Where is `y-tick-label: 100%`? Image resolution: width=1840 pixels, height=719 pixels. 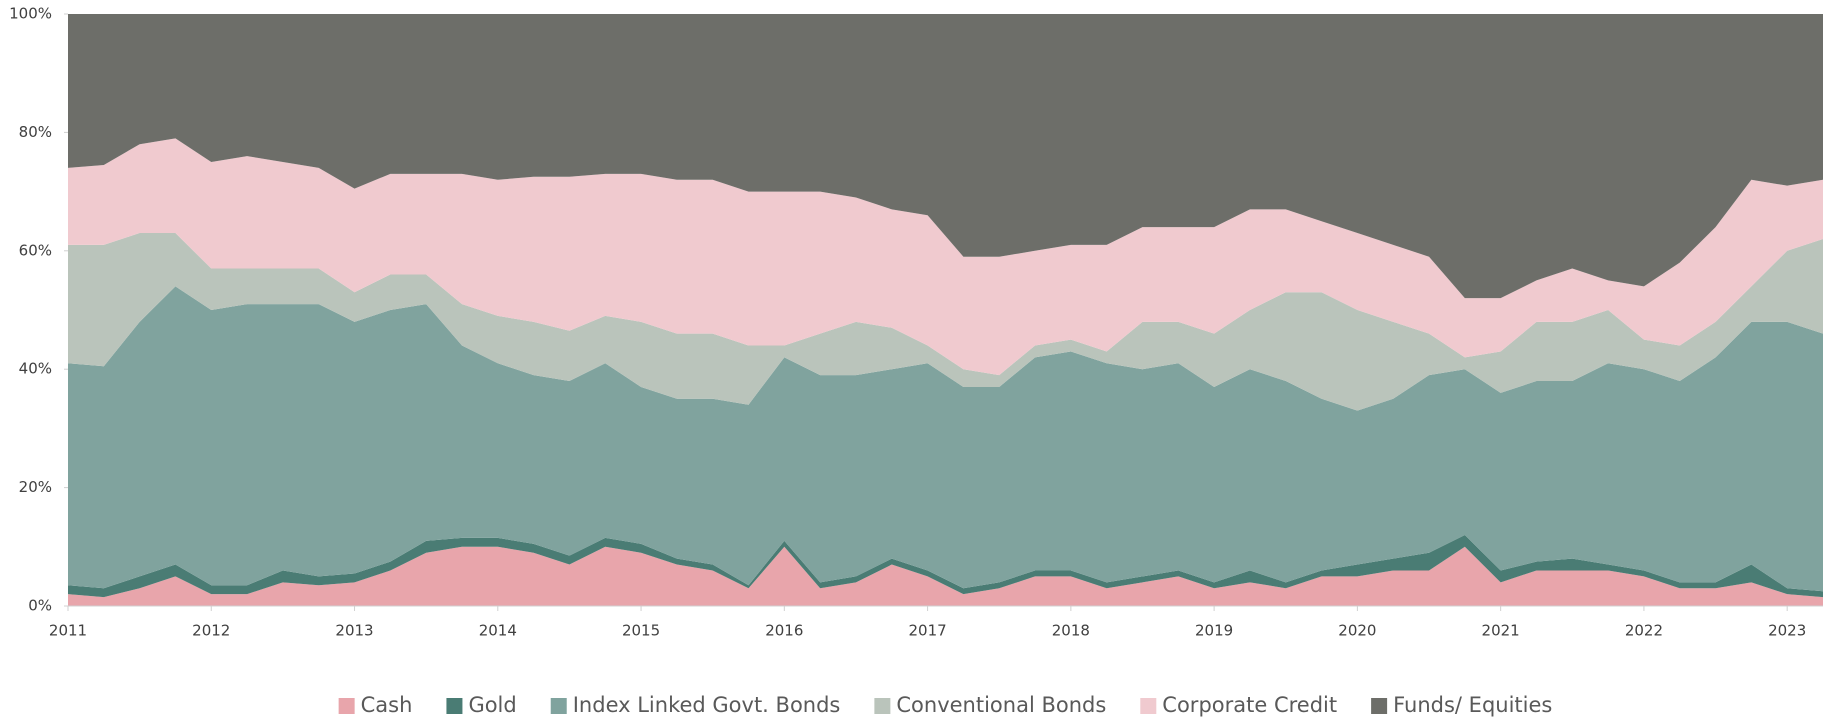 y-tick-label: 100% is located at coordinates (30, 14).